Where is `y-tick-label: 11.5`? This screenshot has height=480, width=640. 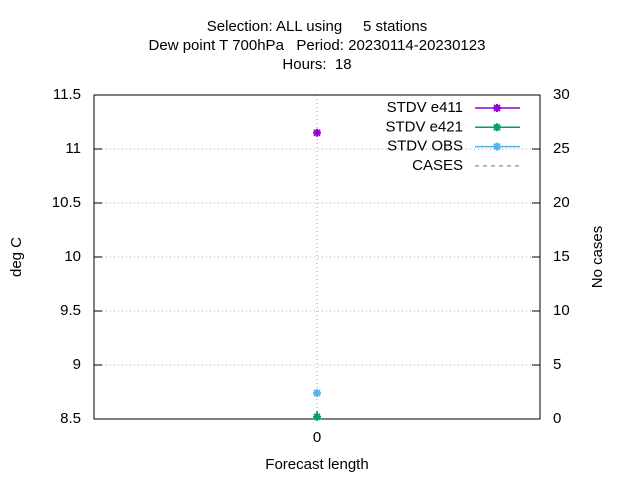
y-tick-label: 11.5 is located at coordinates (67, 94).